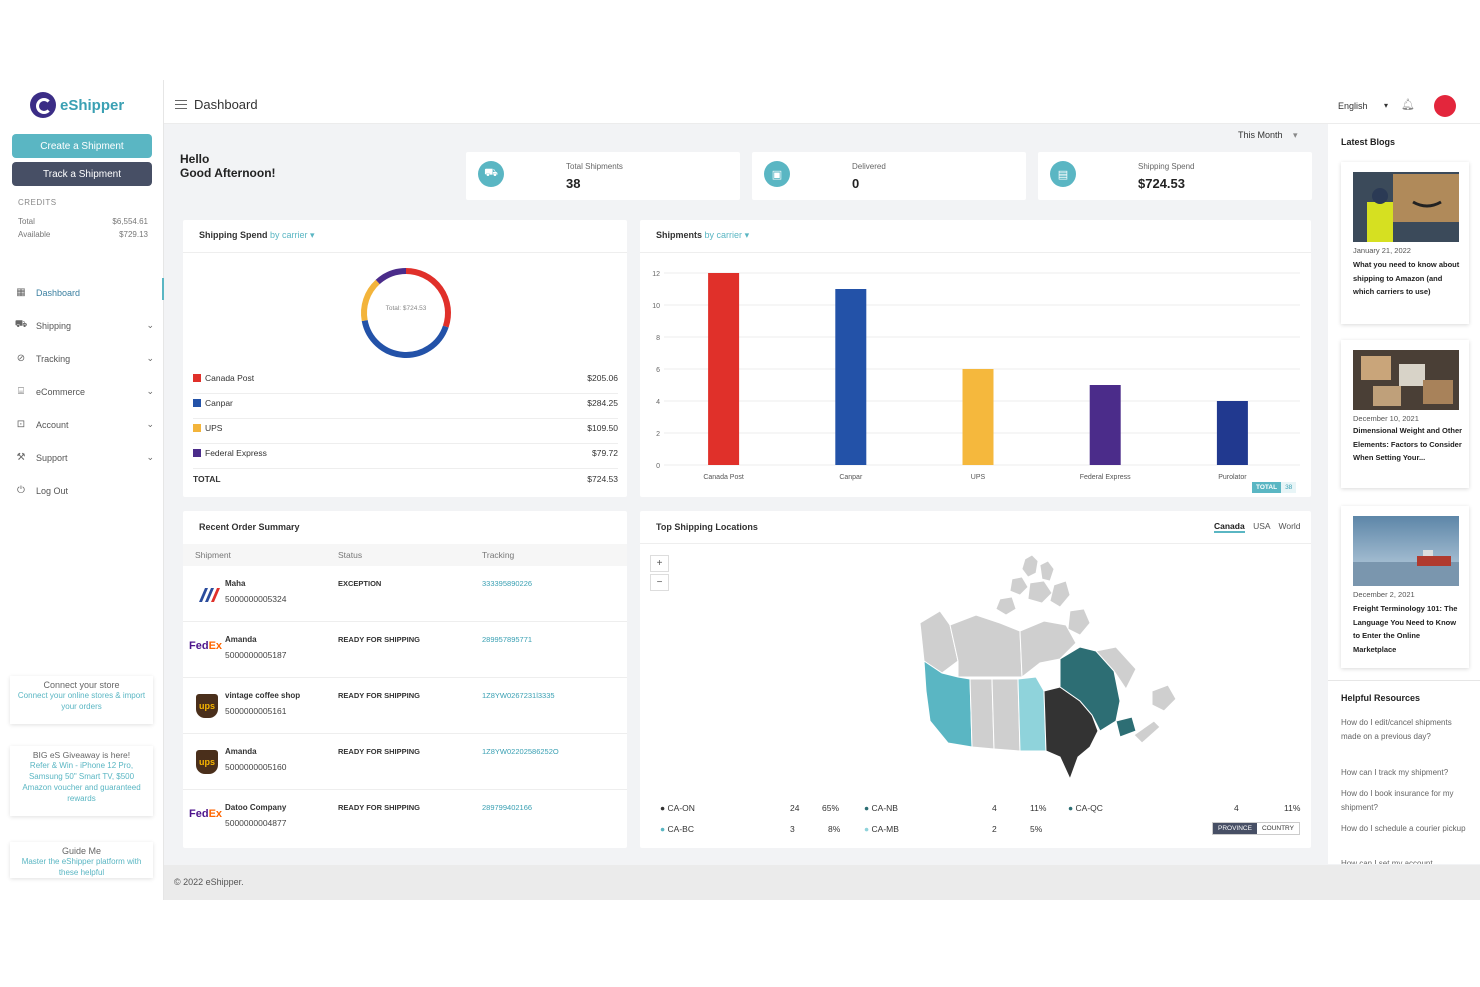 Image resolution: width=1480 pixels, height=987 pixels. I want to click on tracking-link: 1Z8YW02202586252O, so click(520, 751).